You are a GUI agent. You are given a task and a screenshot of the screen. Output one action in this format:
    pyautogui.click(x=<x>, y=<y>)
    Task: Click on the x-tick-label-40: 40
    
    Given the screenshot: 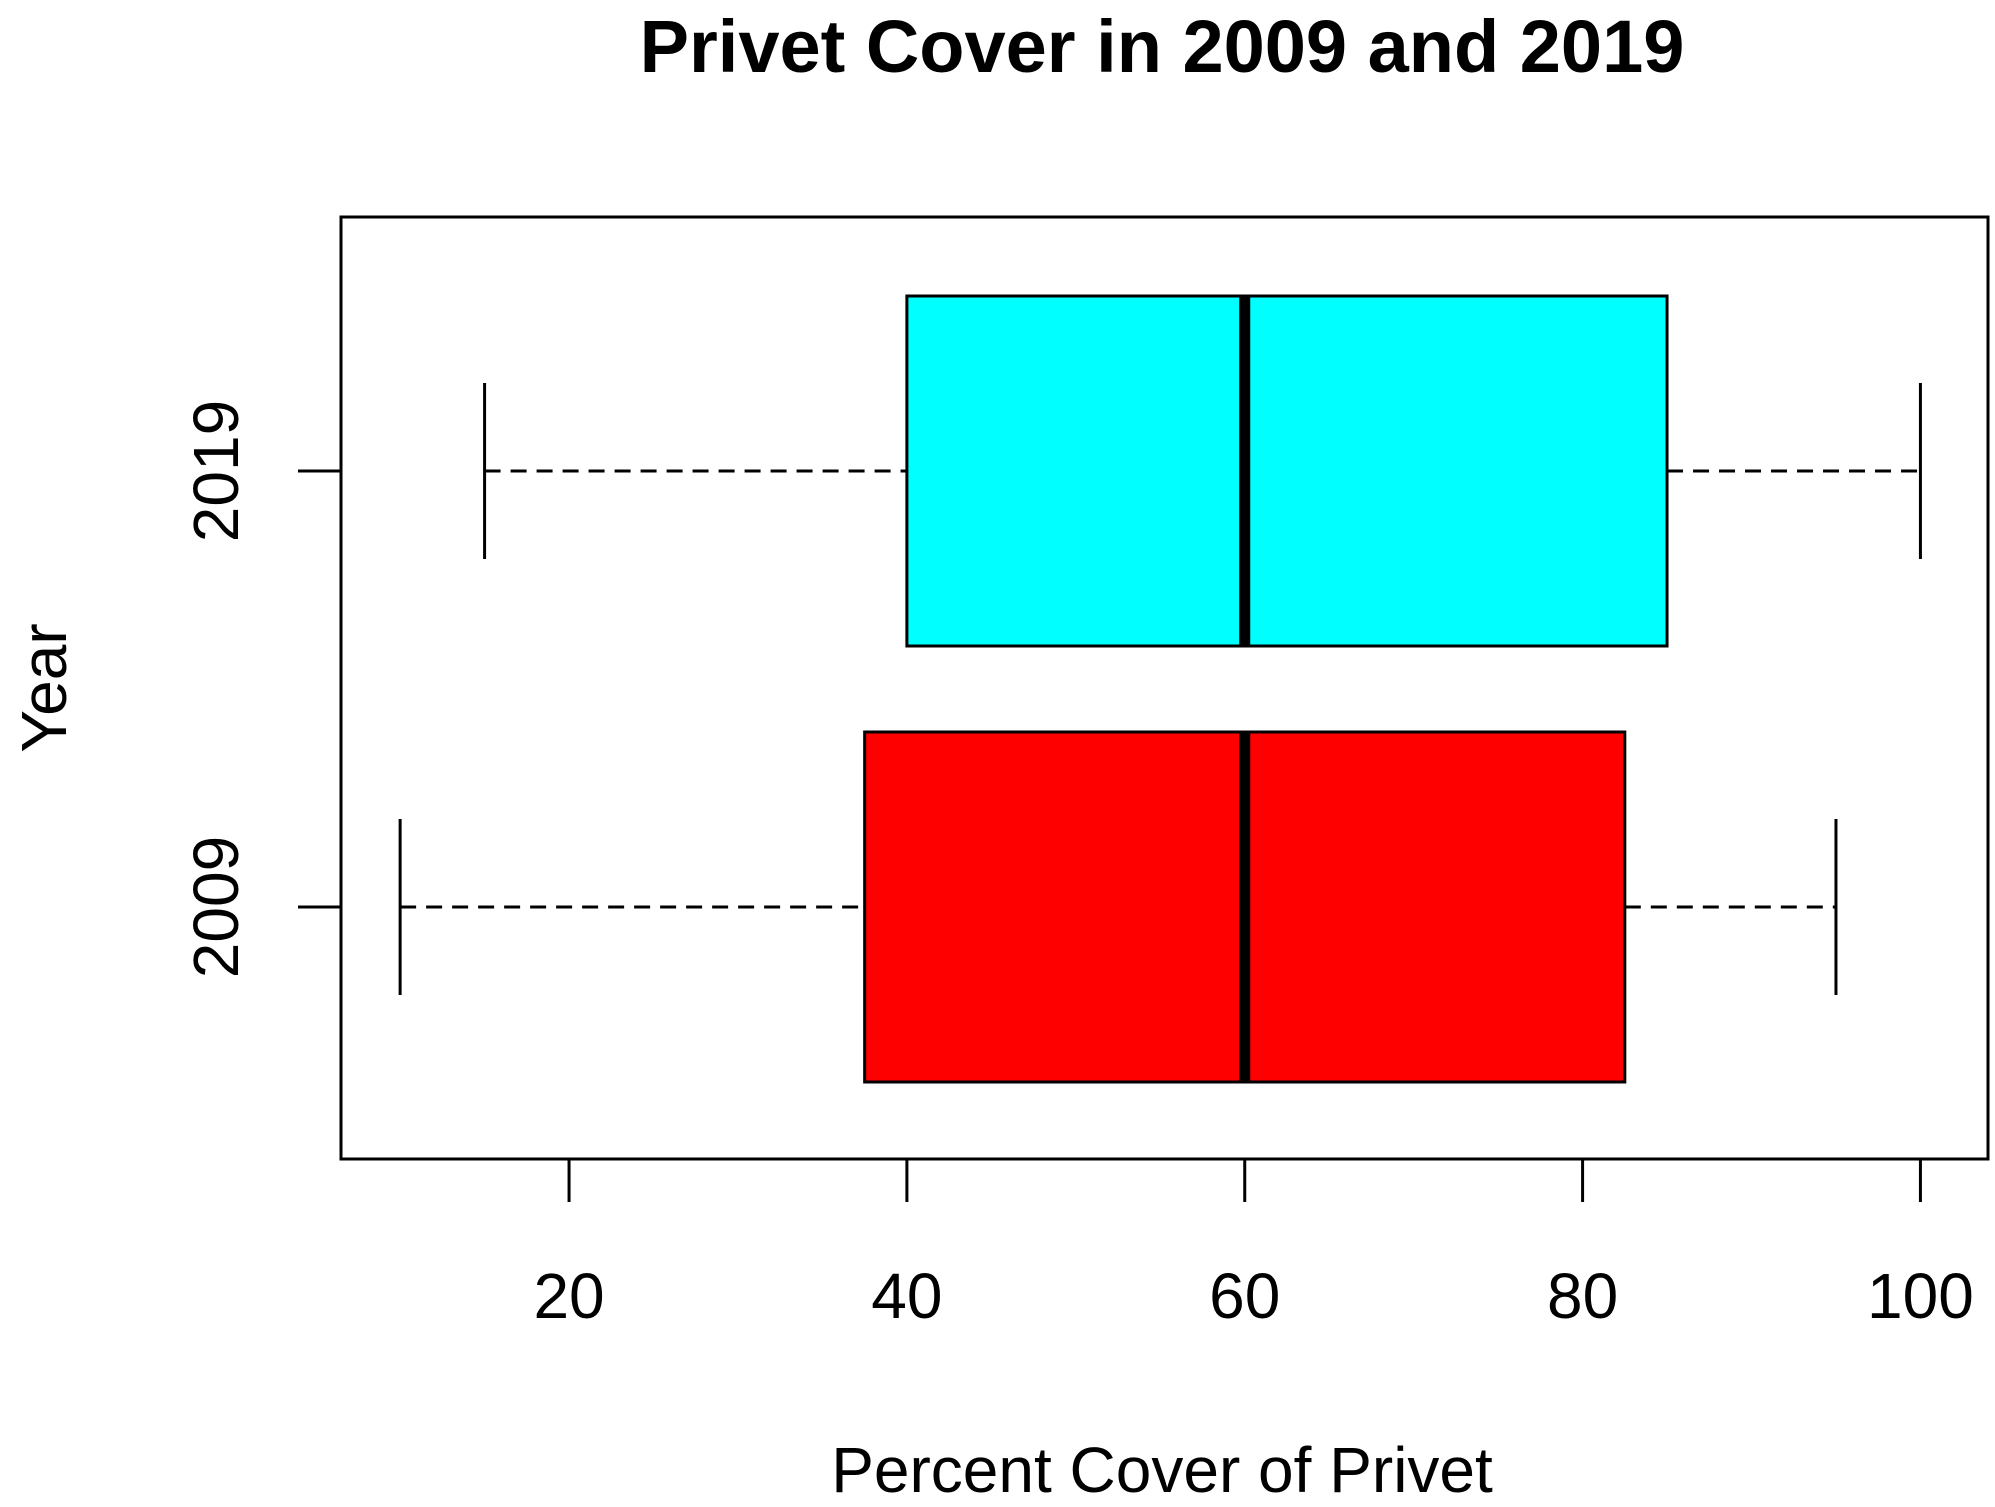 What is the action you would take?
    pyautogui.click(x=906, y=1296)
    